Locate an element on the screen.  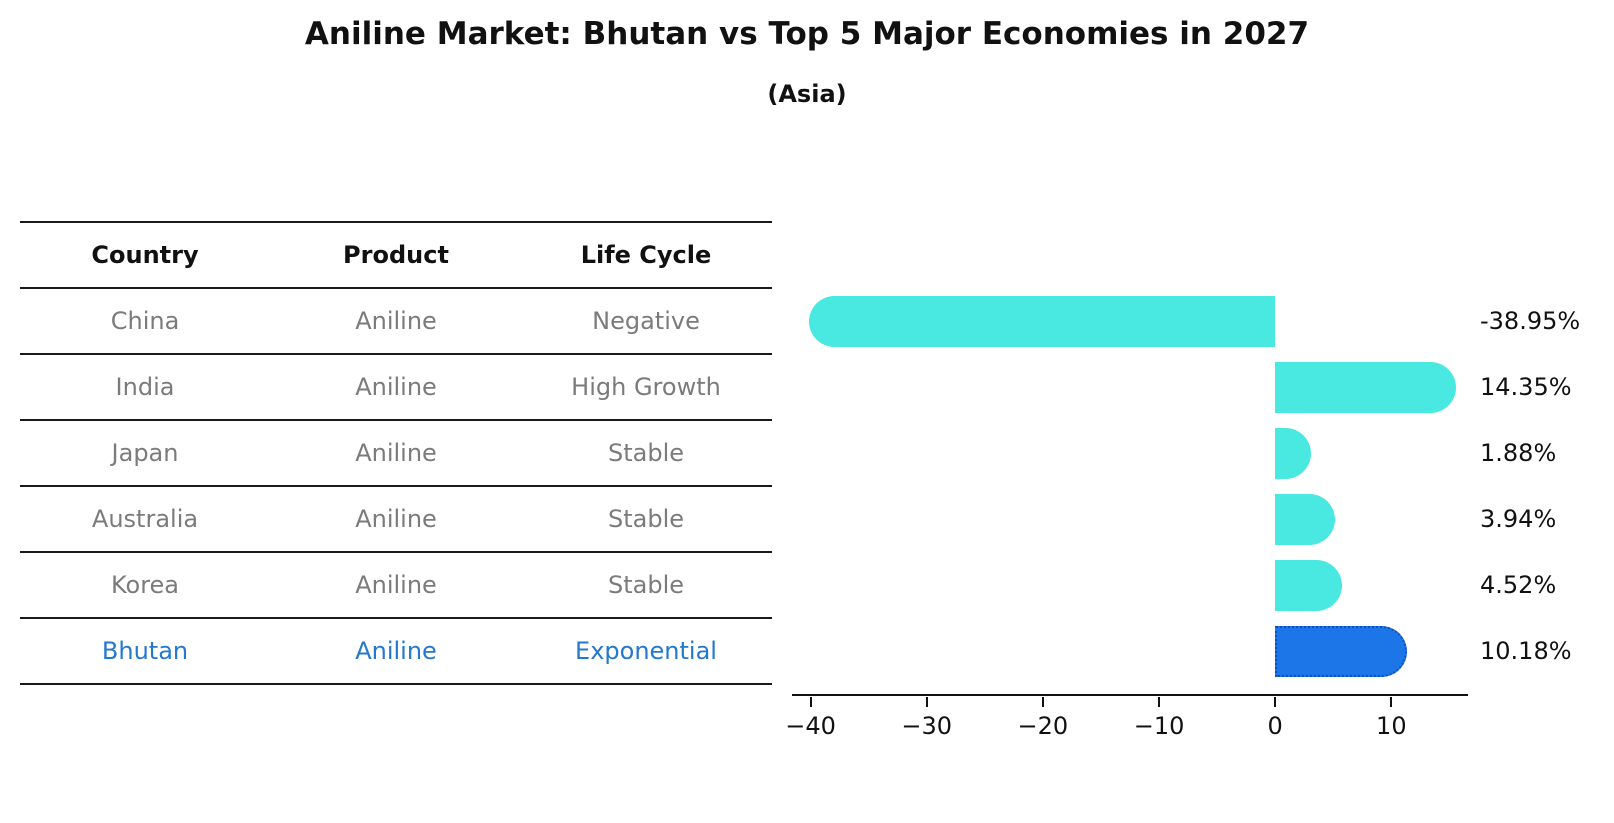
bar-value-label-japan: 1.88% is located at coordinates (1518, 453).